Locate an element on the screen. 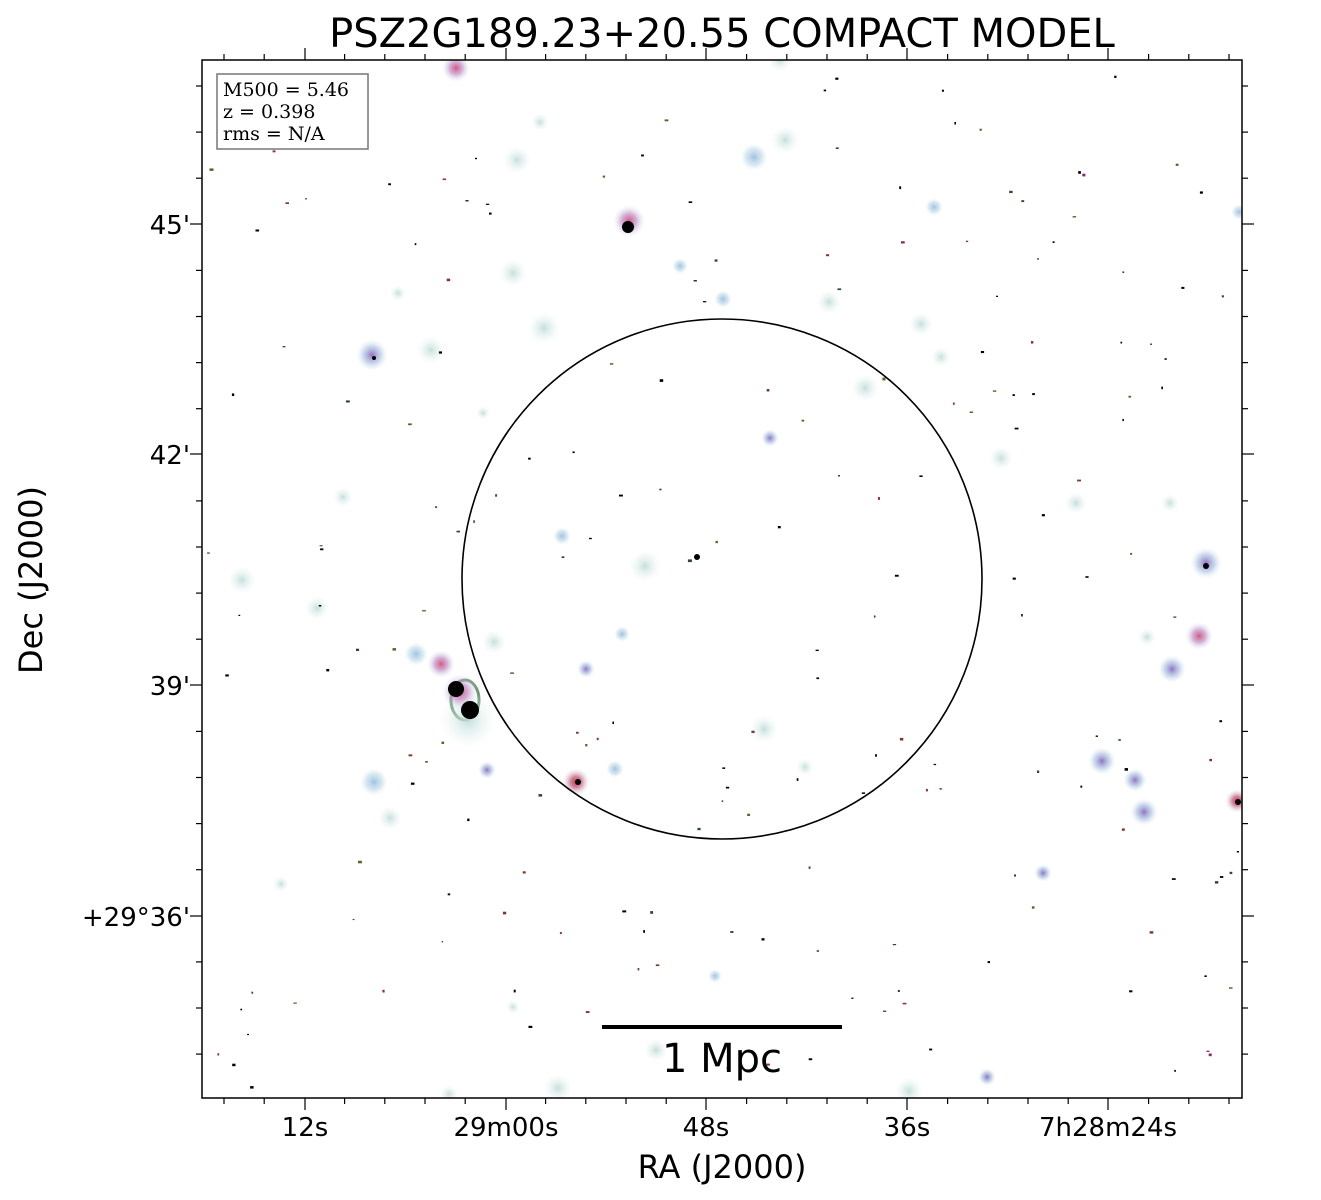 The image size is (1321, 1200). x-axis-label: RA (J2000) is located at coordinates (722, 1167).